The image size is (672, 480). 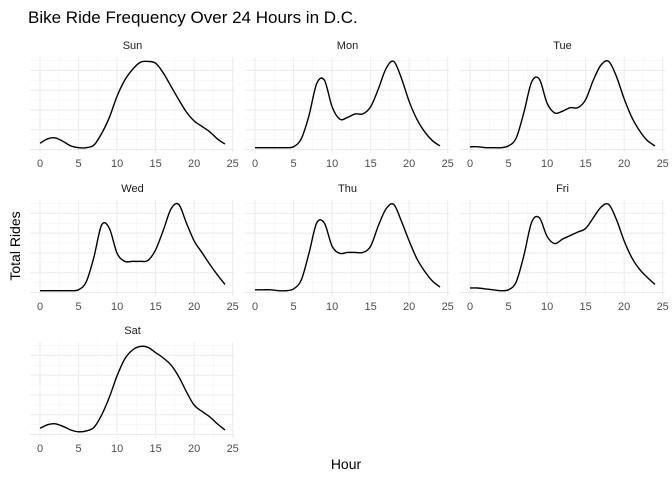 I want to click on facet-label: Sat, so click(x=132, y=331).